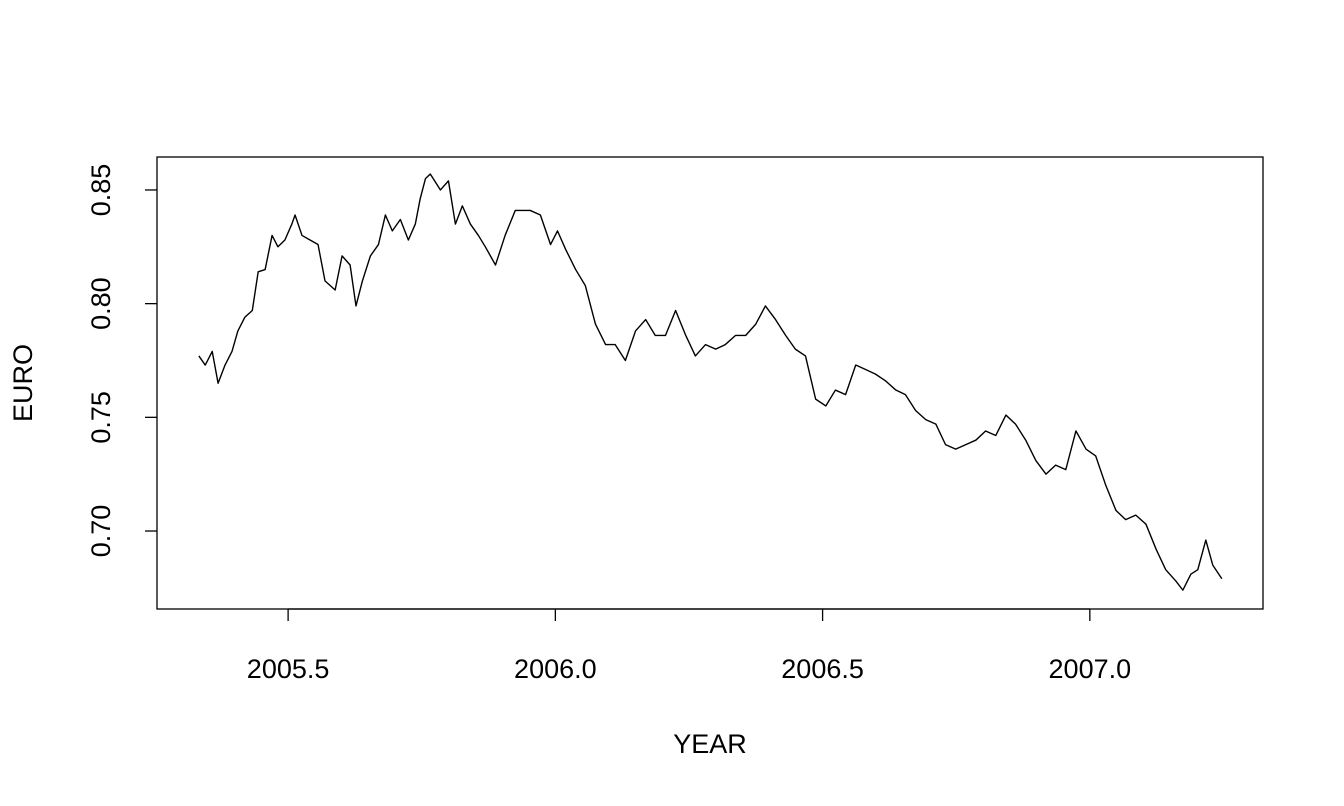  I want to click on x-axis-label: YEAR, so click(710, 744).